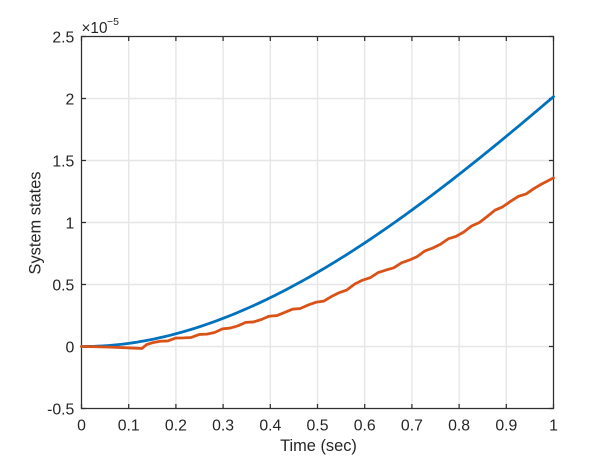  I want to click on svg-text: 2, so click(70, 100).